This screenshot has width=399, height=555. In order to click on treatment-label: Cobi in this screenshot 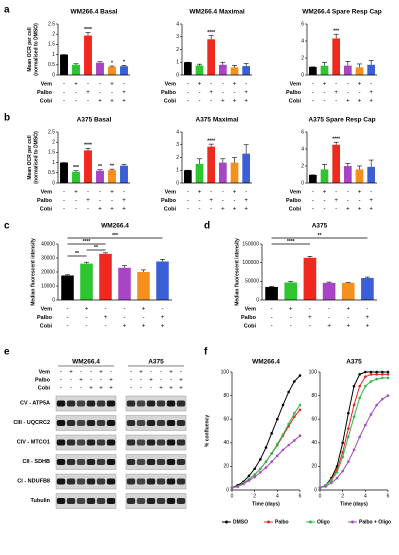, I will do `click(46, 101)`.